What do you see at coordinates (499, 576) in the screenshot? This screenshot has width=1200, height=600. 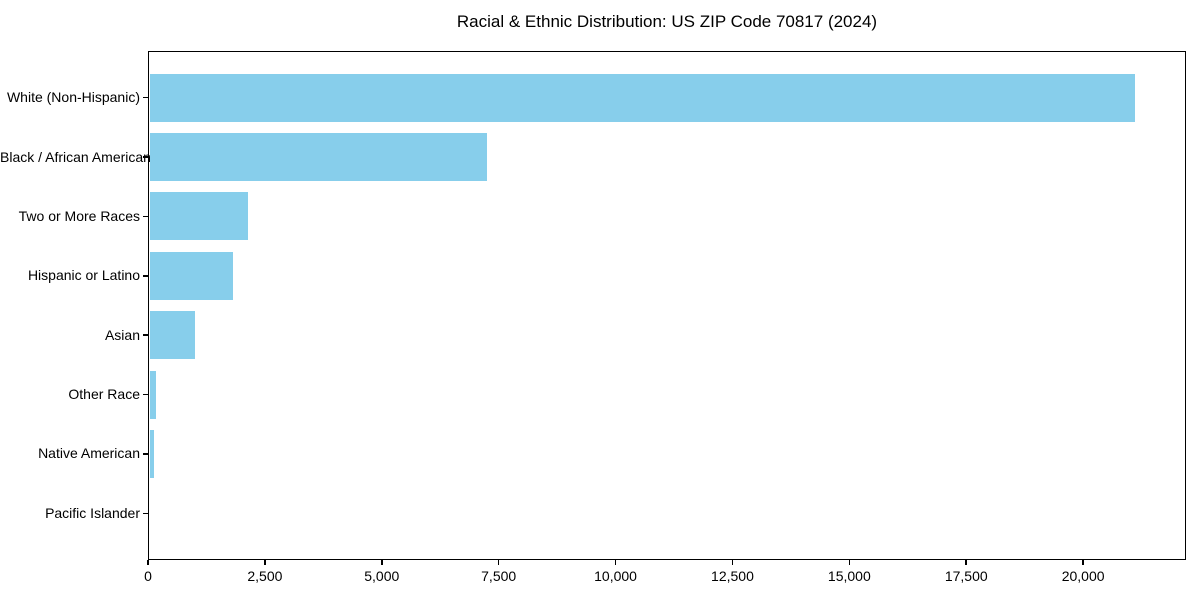 I see `x-tick-label: 7,500` at bounding box center [499, 576].